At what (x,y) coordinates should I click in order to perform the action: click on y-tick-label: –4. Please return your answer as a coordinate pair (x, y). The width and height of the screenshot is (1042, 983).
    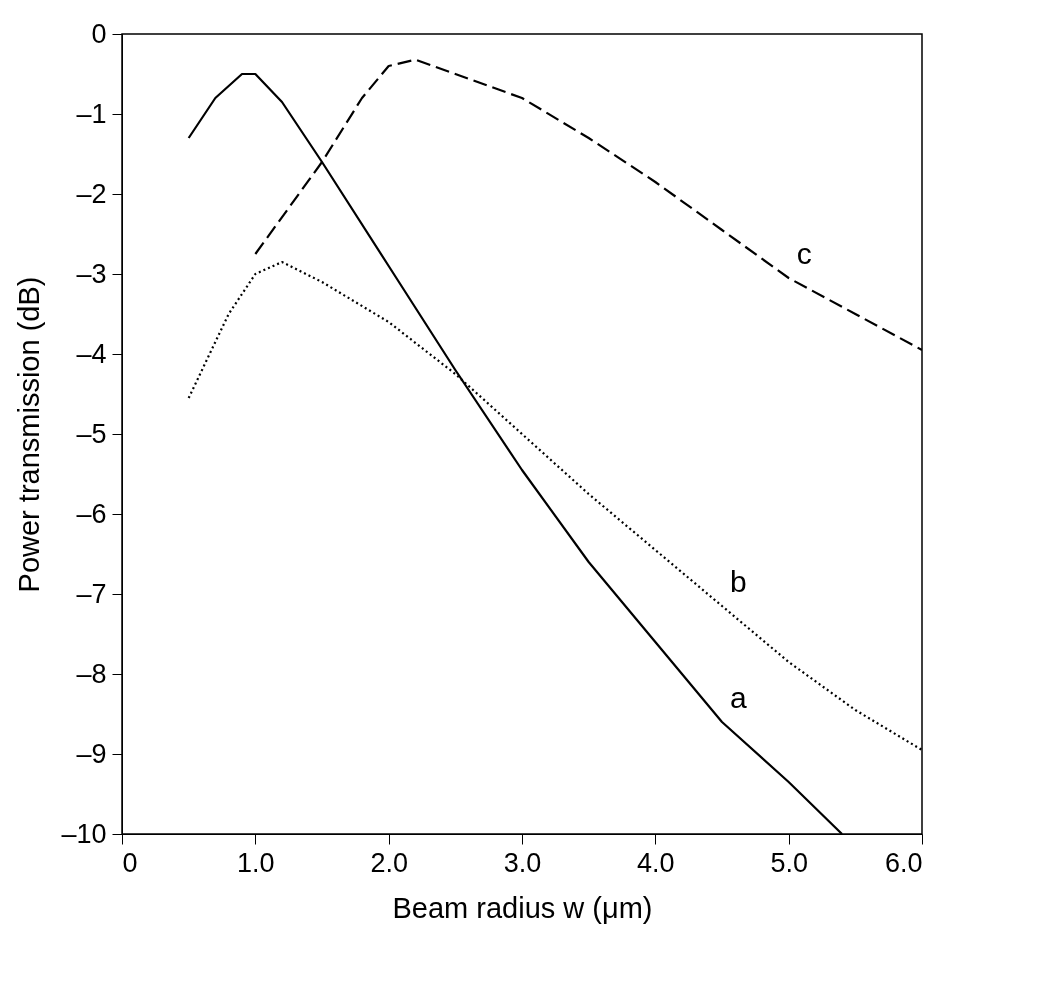
    Looking at the image, I should click on (91, 353).